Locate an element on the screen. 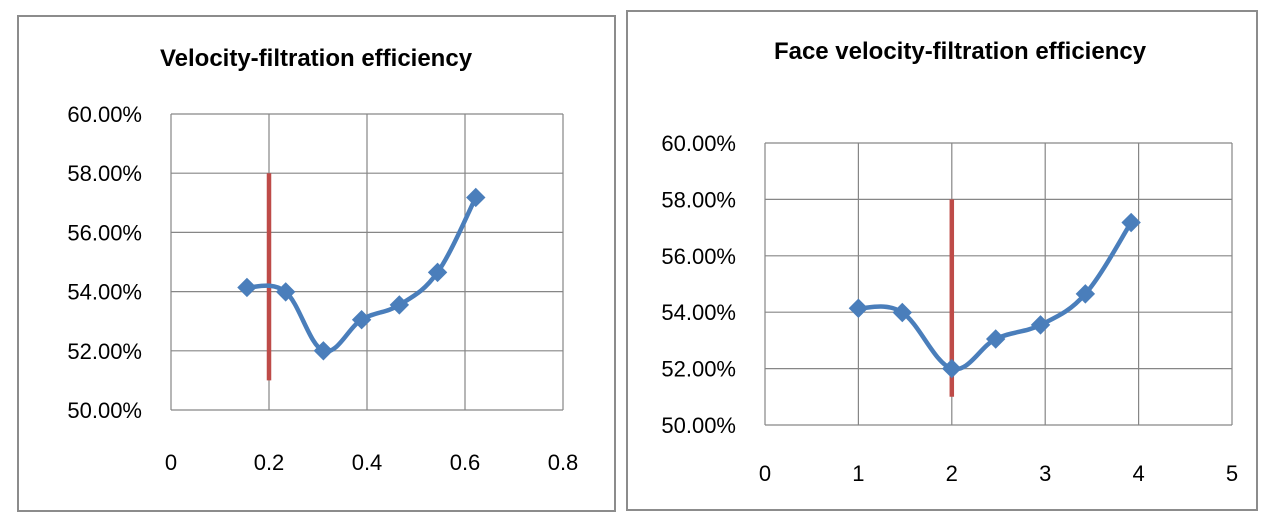 Image resolution: width=1275 pixels, height=522 pixels. x-tick-label: 3 is located at coordinates (1045, 473).